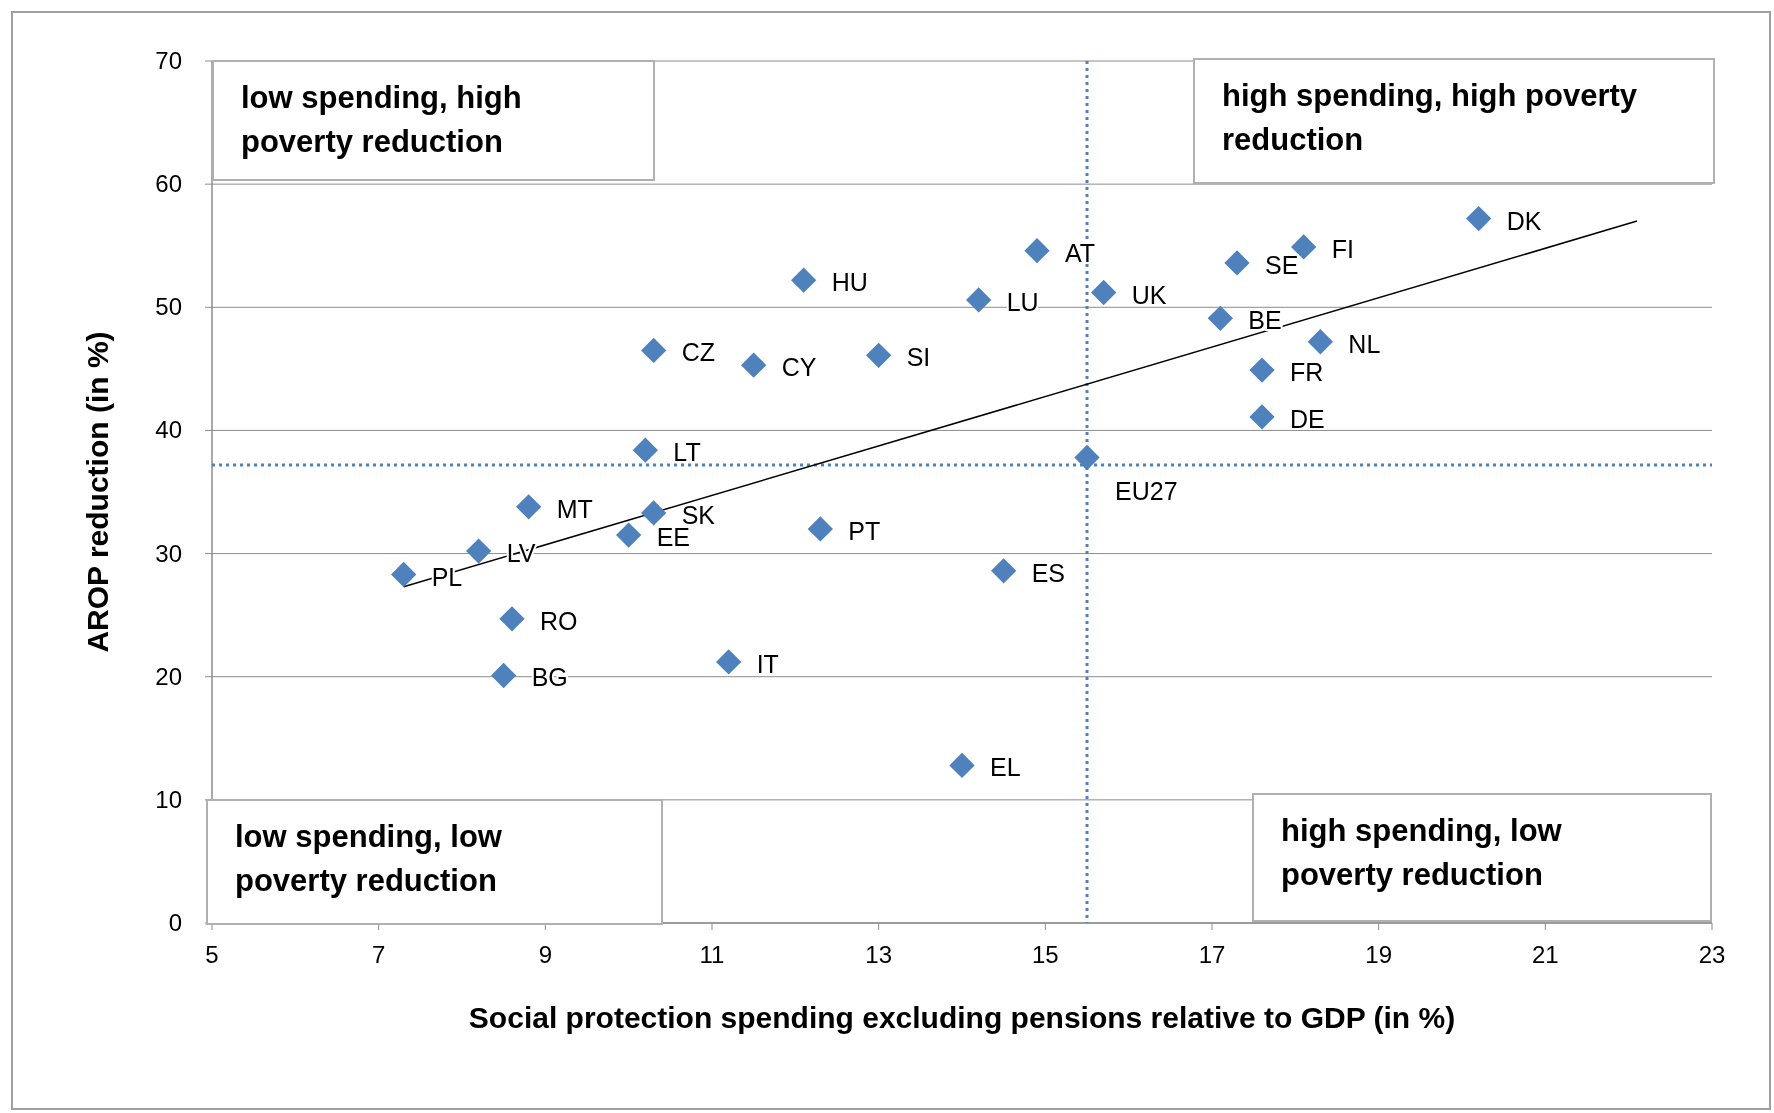 The image size is (1774, 1113). I want to click on y-axis-title: AROP reduction (in %), so click(97, 492).